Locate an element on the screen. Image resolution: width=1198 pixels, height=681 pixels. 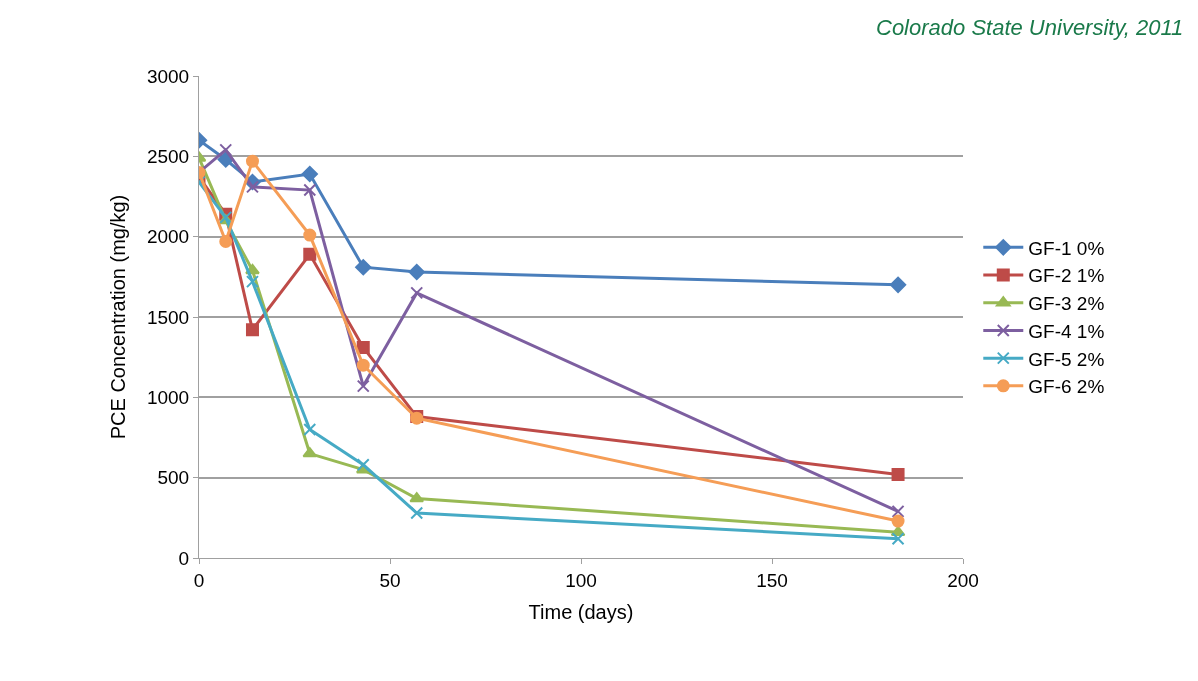
legend-label: GF-5 2% is located at coordinates (1066, 359).